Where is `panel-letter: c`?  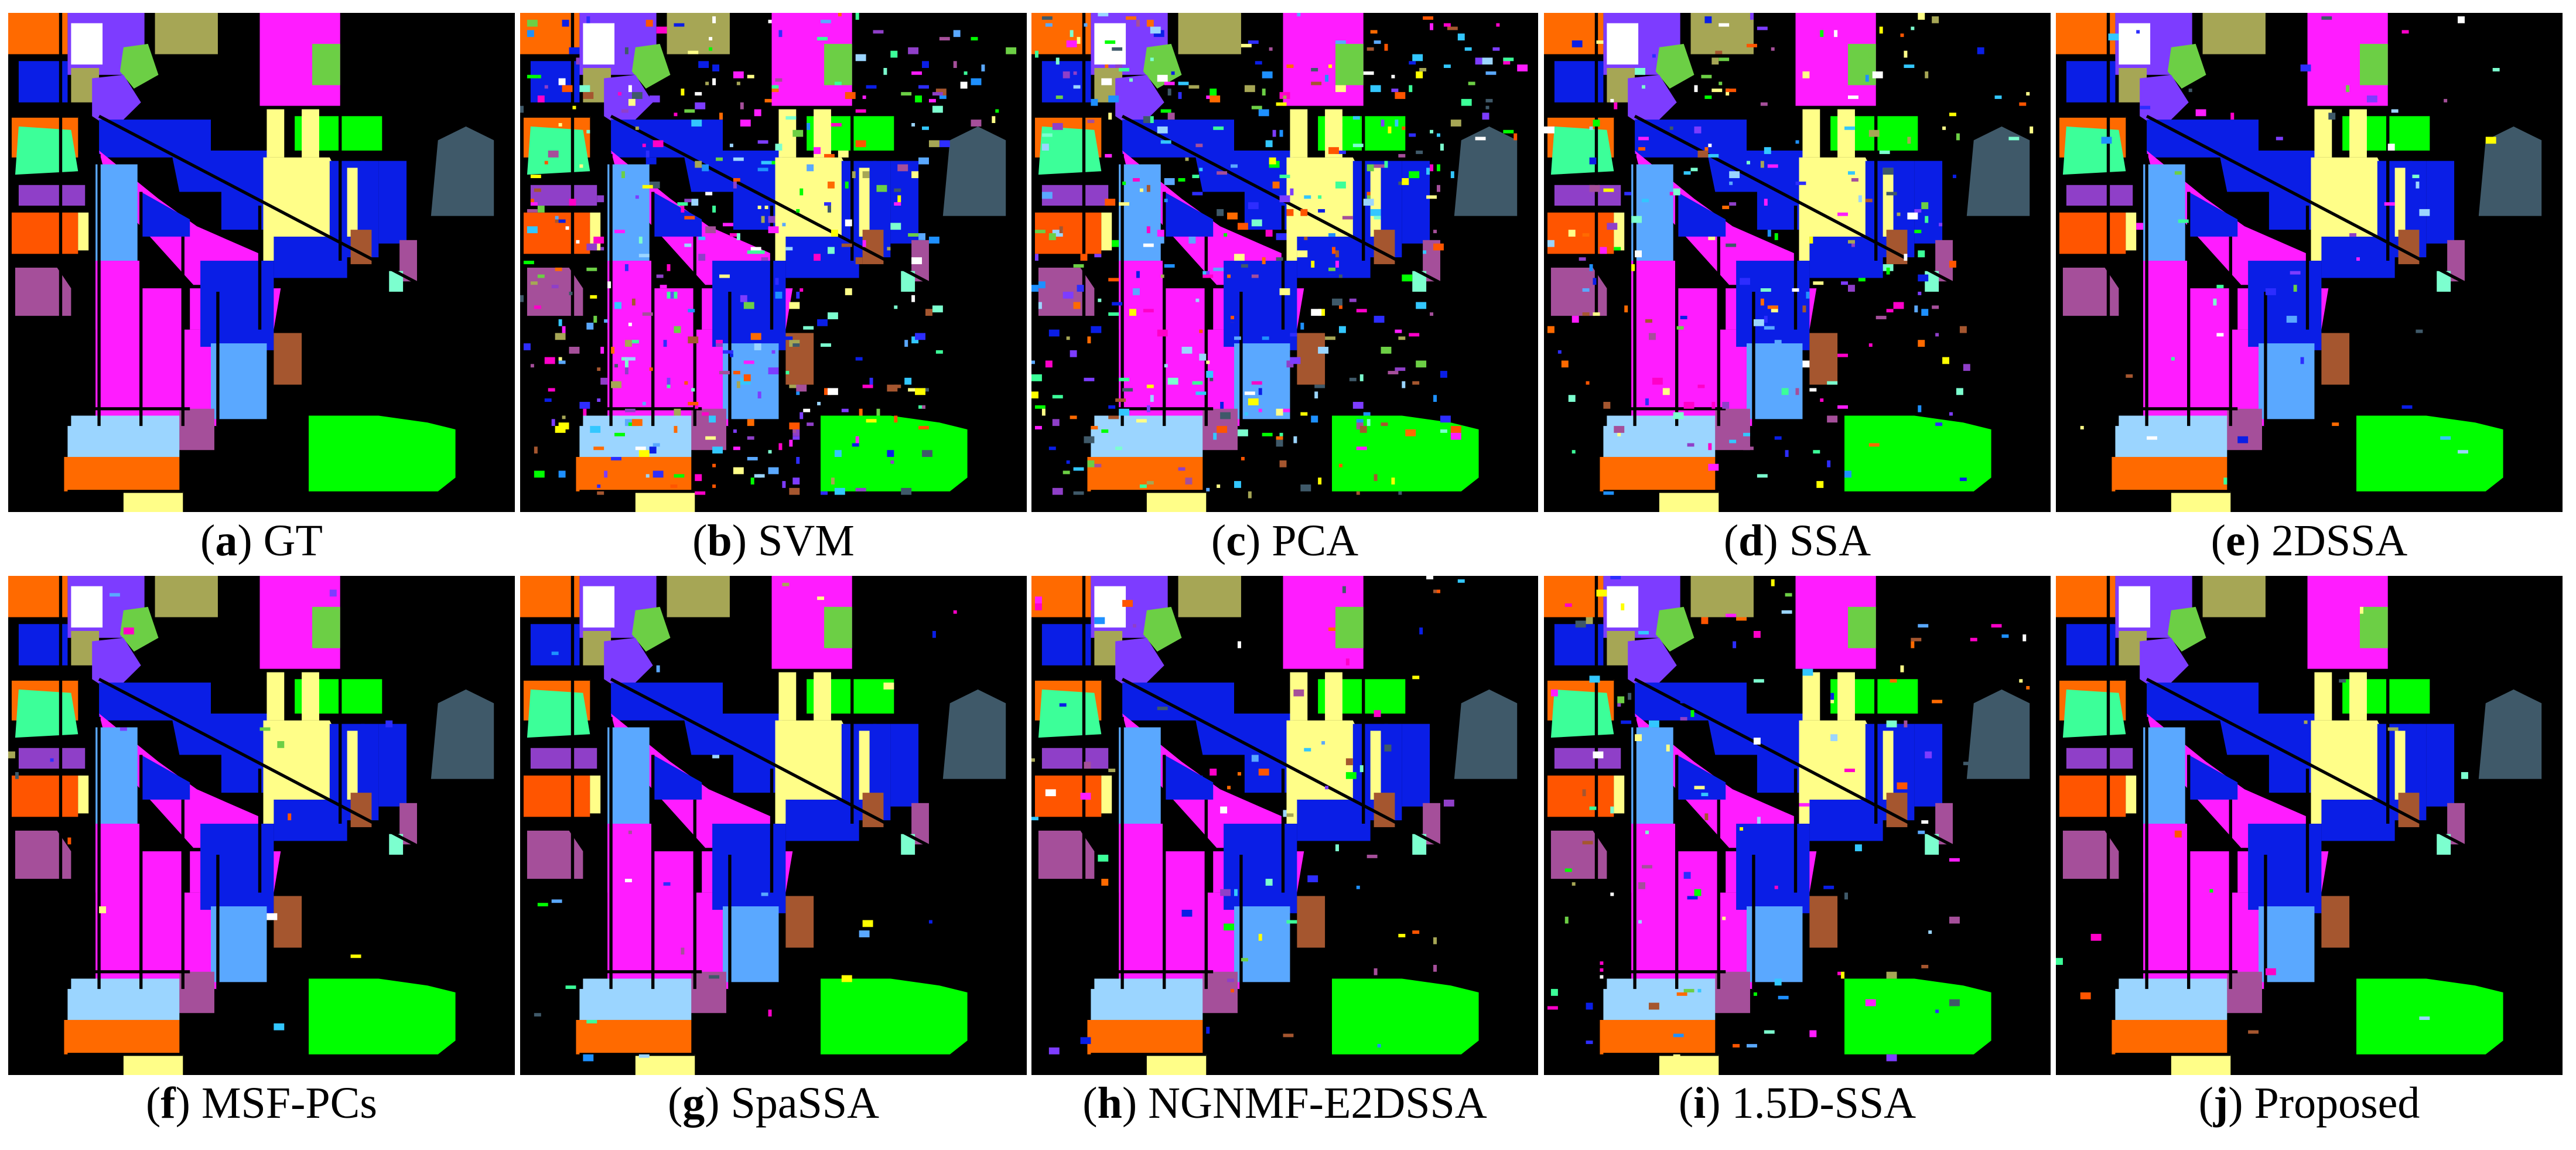
panel-letter: c is located at coordinates (1236, 540).